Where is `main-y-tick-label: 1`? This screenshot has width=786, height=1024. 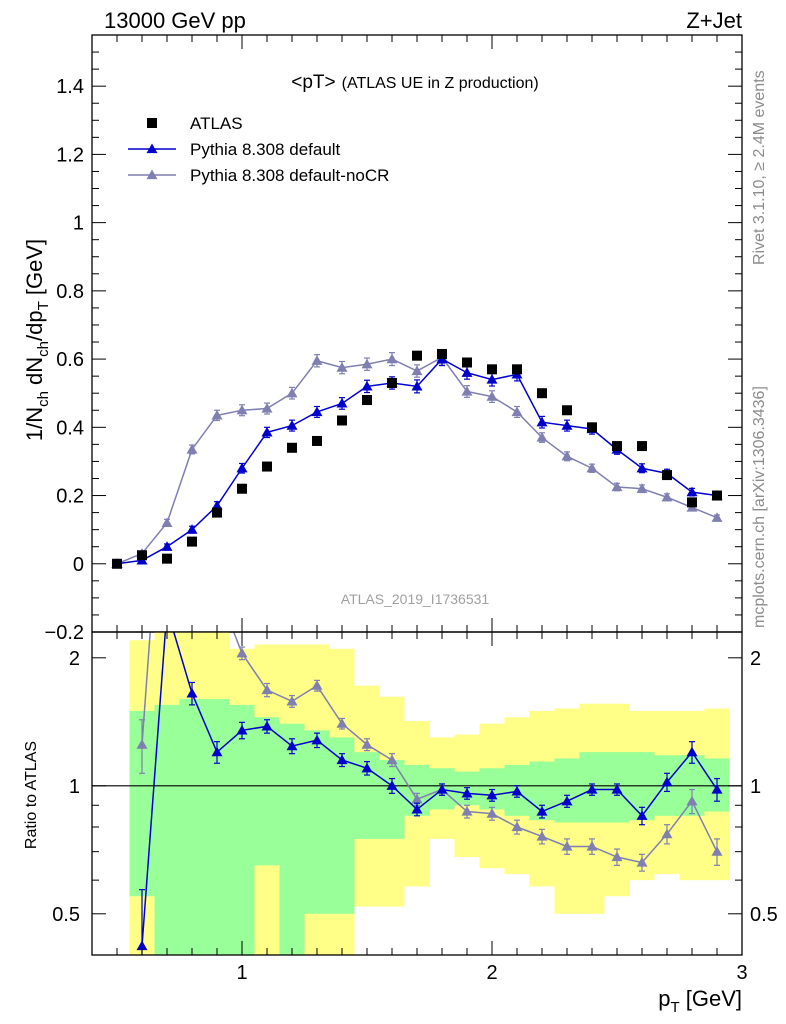 main-y-tick-label: 1 is located at coordinates (78, 224).